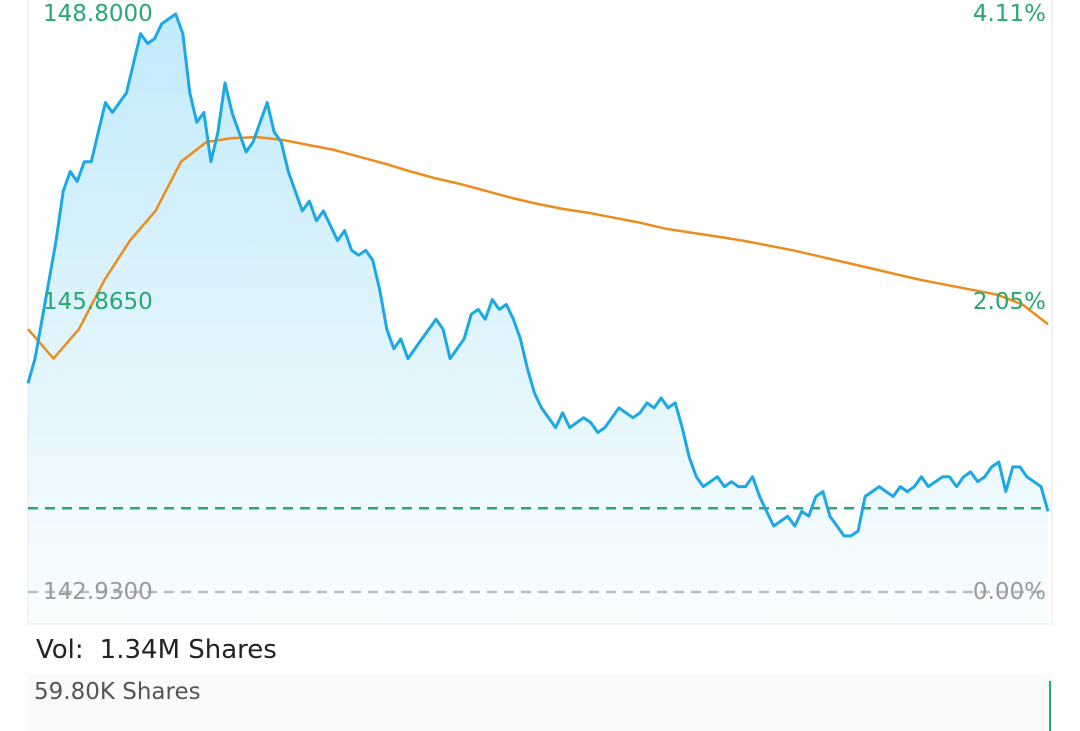 Image resolution: width=1080 pixels, height=731 pixels. I want to click on price-label-high: 148.8000, so click(98, 14).